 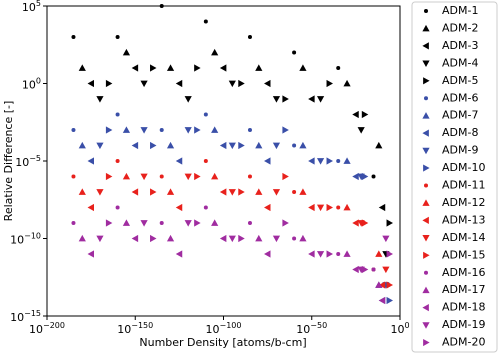 What do you see at coordinates (460, 97) in the screenshot?
I see `legend-label: ADM-6` at bounding box center [460, 97].